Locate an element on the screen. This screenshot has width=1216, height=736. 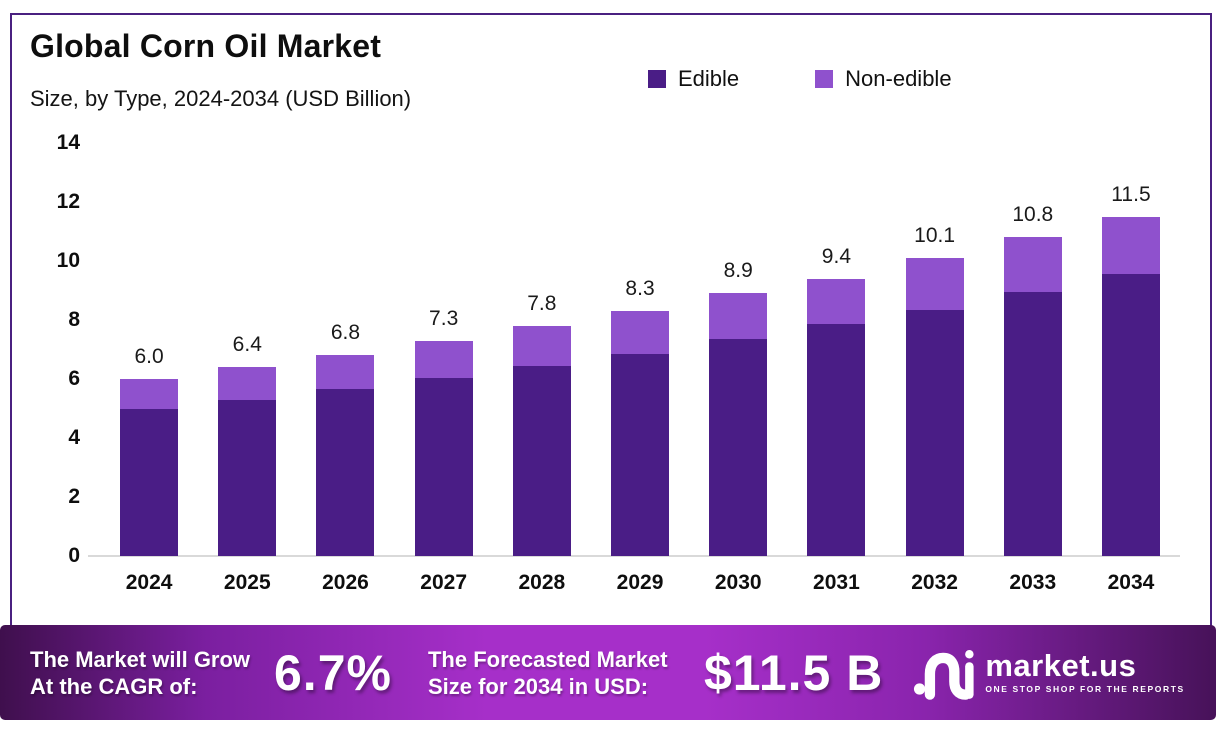
x-tick-label-2031: 2031 is located at coordinates (836, 582).